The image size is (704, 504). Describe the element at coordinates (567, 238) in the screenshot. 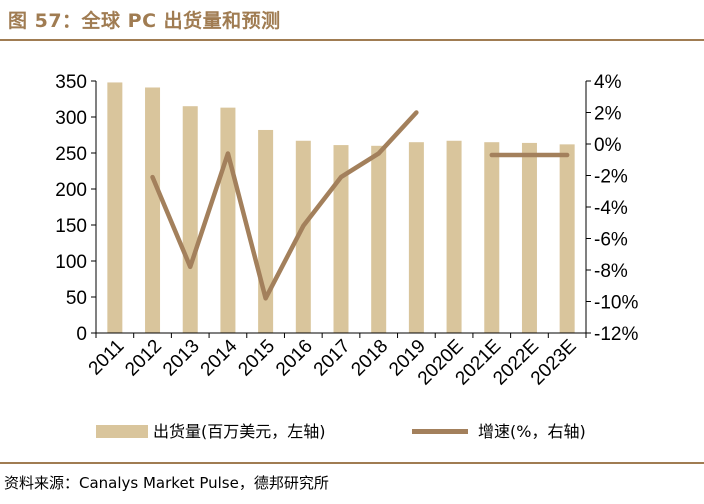

I see `bar-2023E` at that location.